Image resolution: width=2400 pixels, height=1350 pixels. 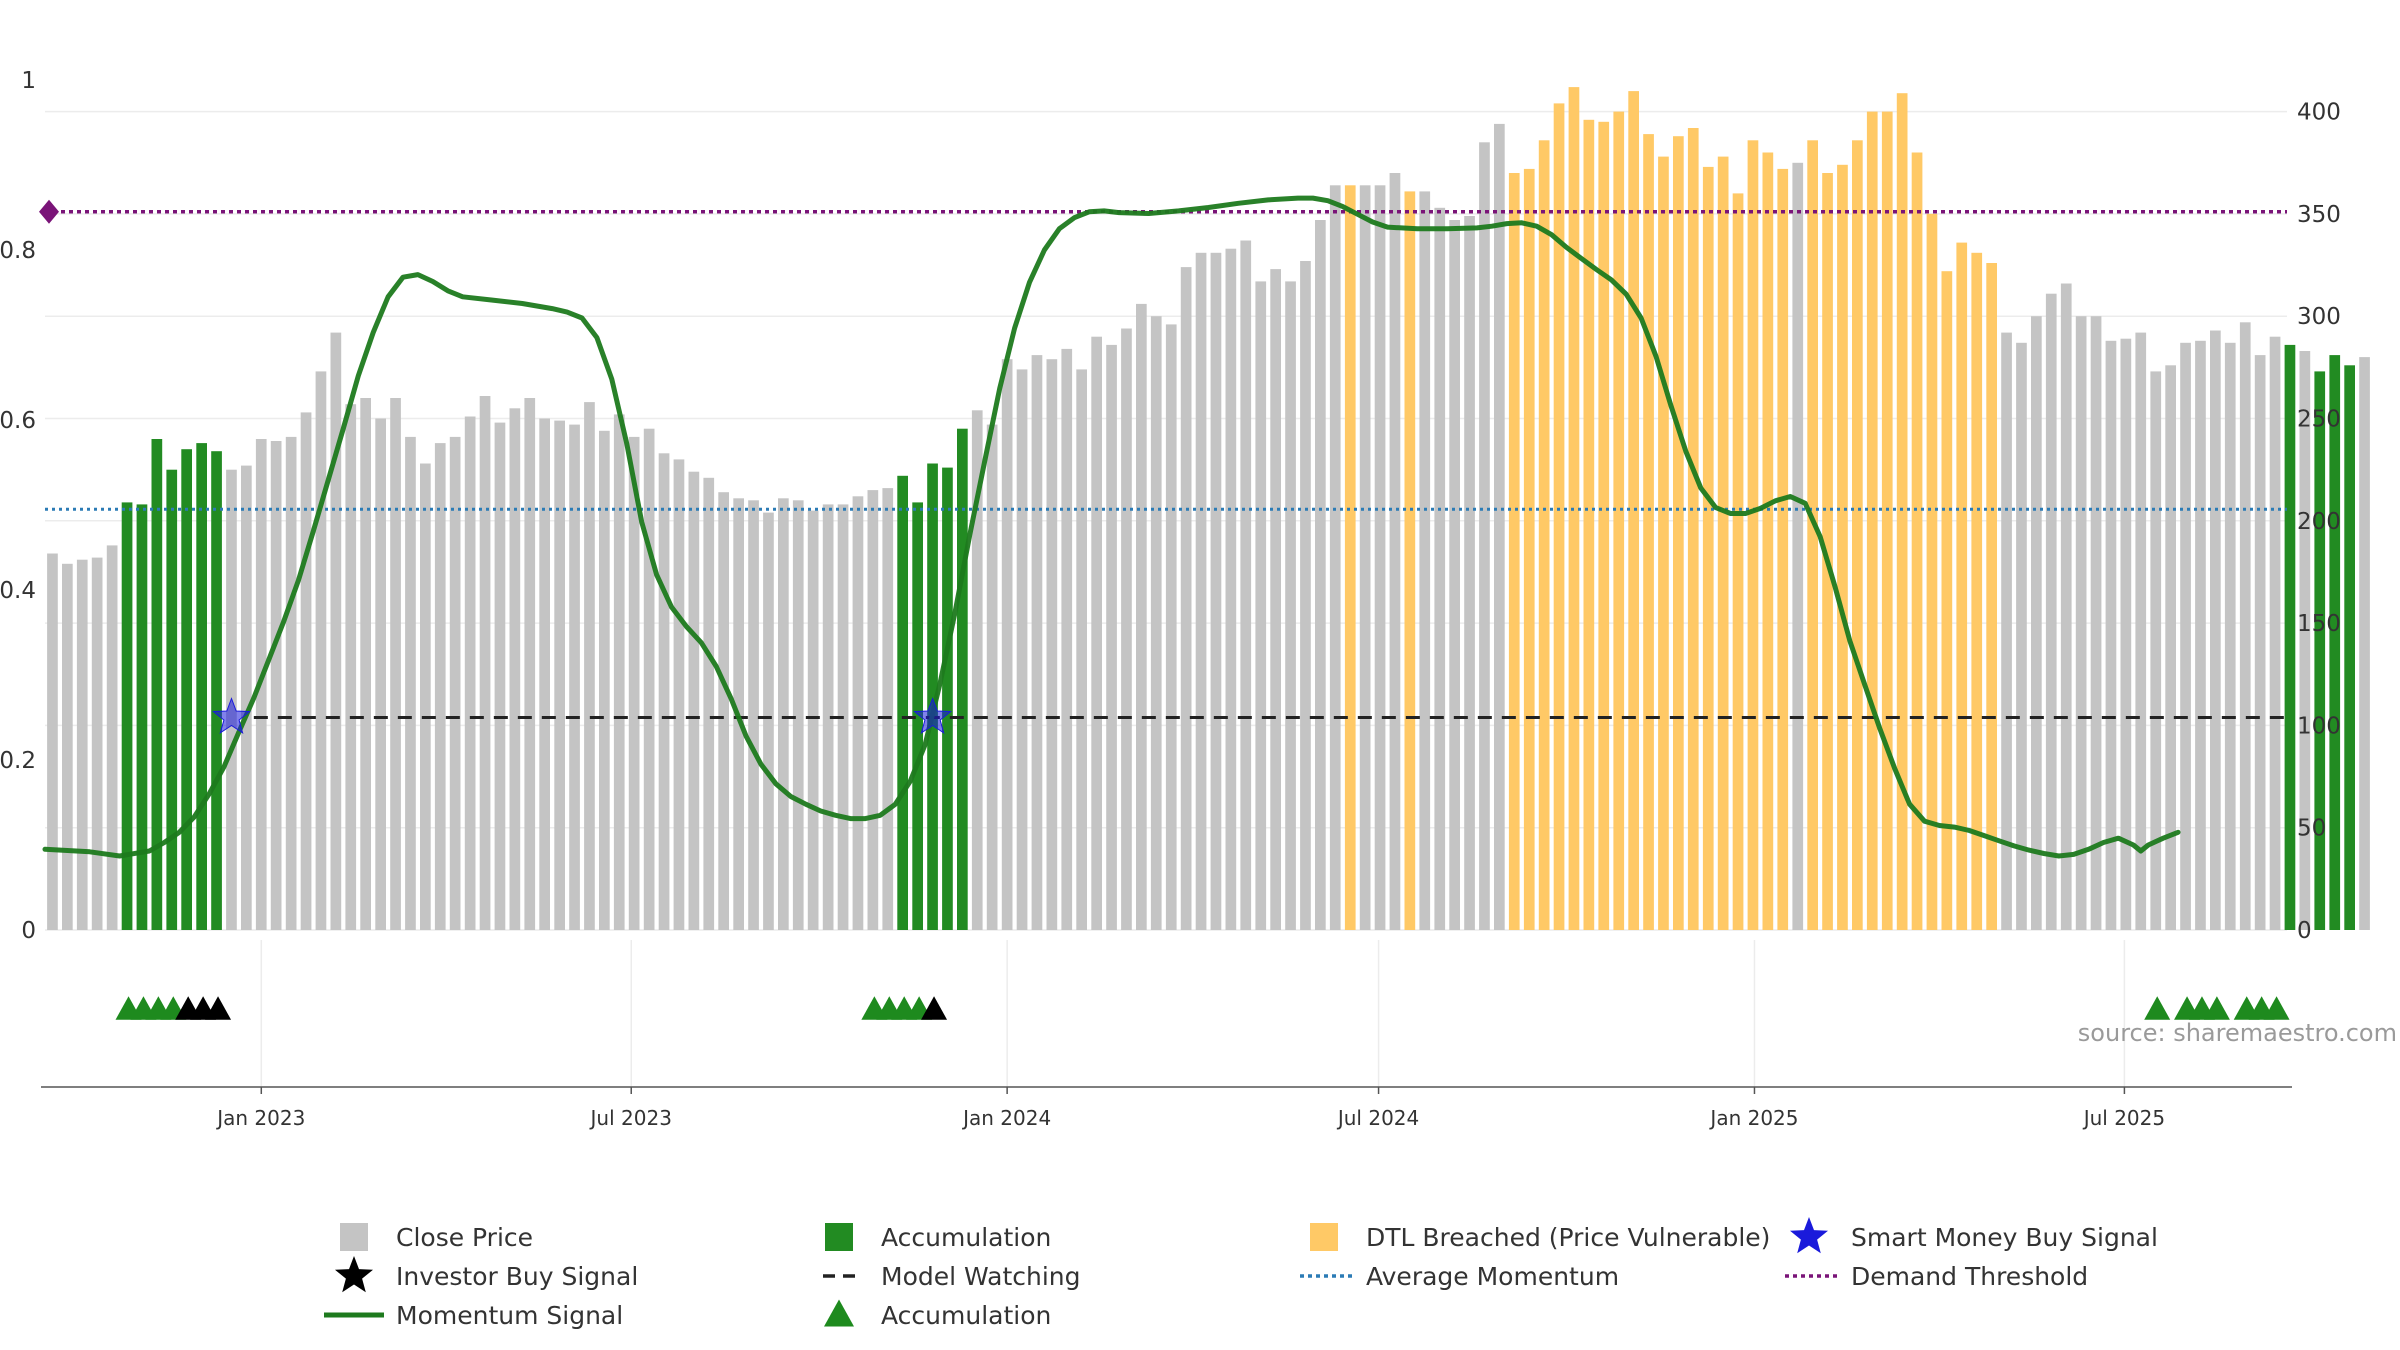 What do you see at coordinates (260, 1118) in the screenshot?
I see `x-axis-tick-label: Jan 2023` at bounding box center [260, 1118].